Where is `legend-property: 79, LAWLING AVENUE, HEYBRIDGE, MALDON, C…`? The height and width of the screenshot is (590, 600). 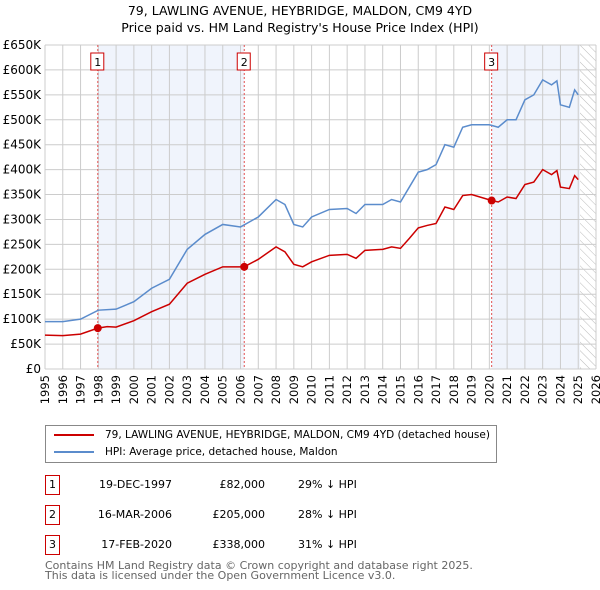 legend-property: 79, LAWLING AVENUE, HEYBRIDGE, MALDON, C… is located at coordinates (272, 435).